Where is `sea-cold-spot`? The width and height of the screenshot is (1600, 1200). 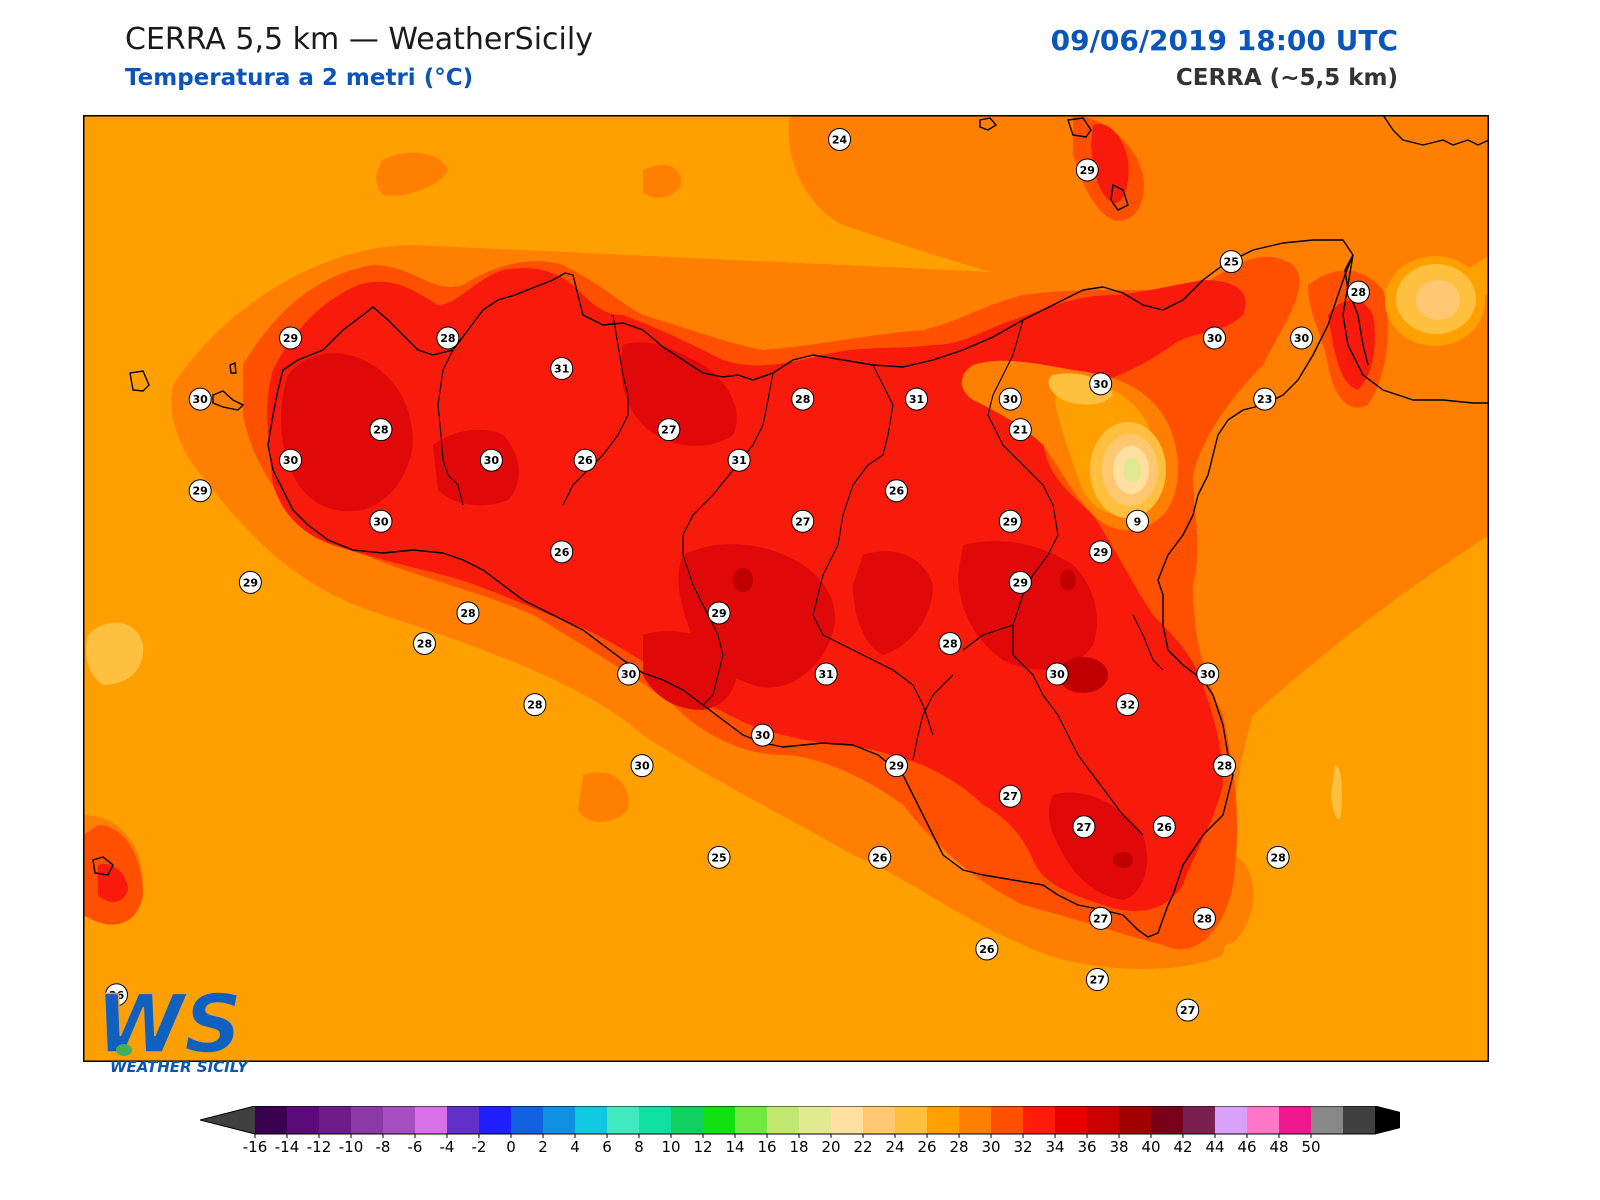 sea-cold-spot is located at coordinates (714, 720).